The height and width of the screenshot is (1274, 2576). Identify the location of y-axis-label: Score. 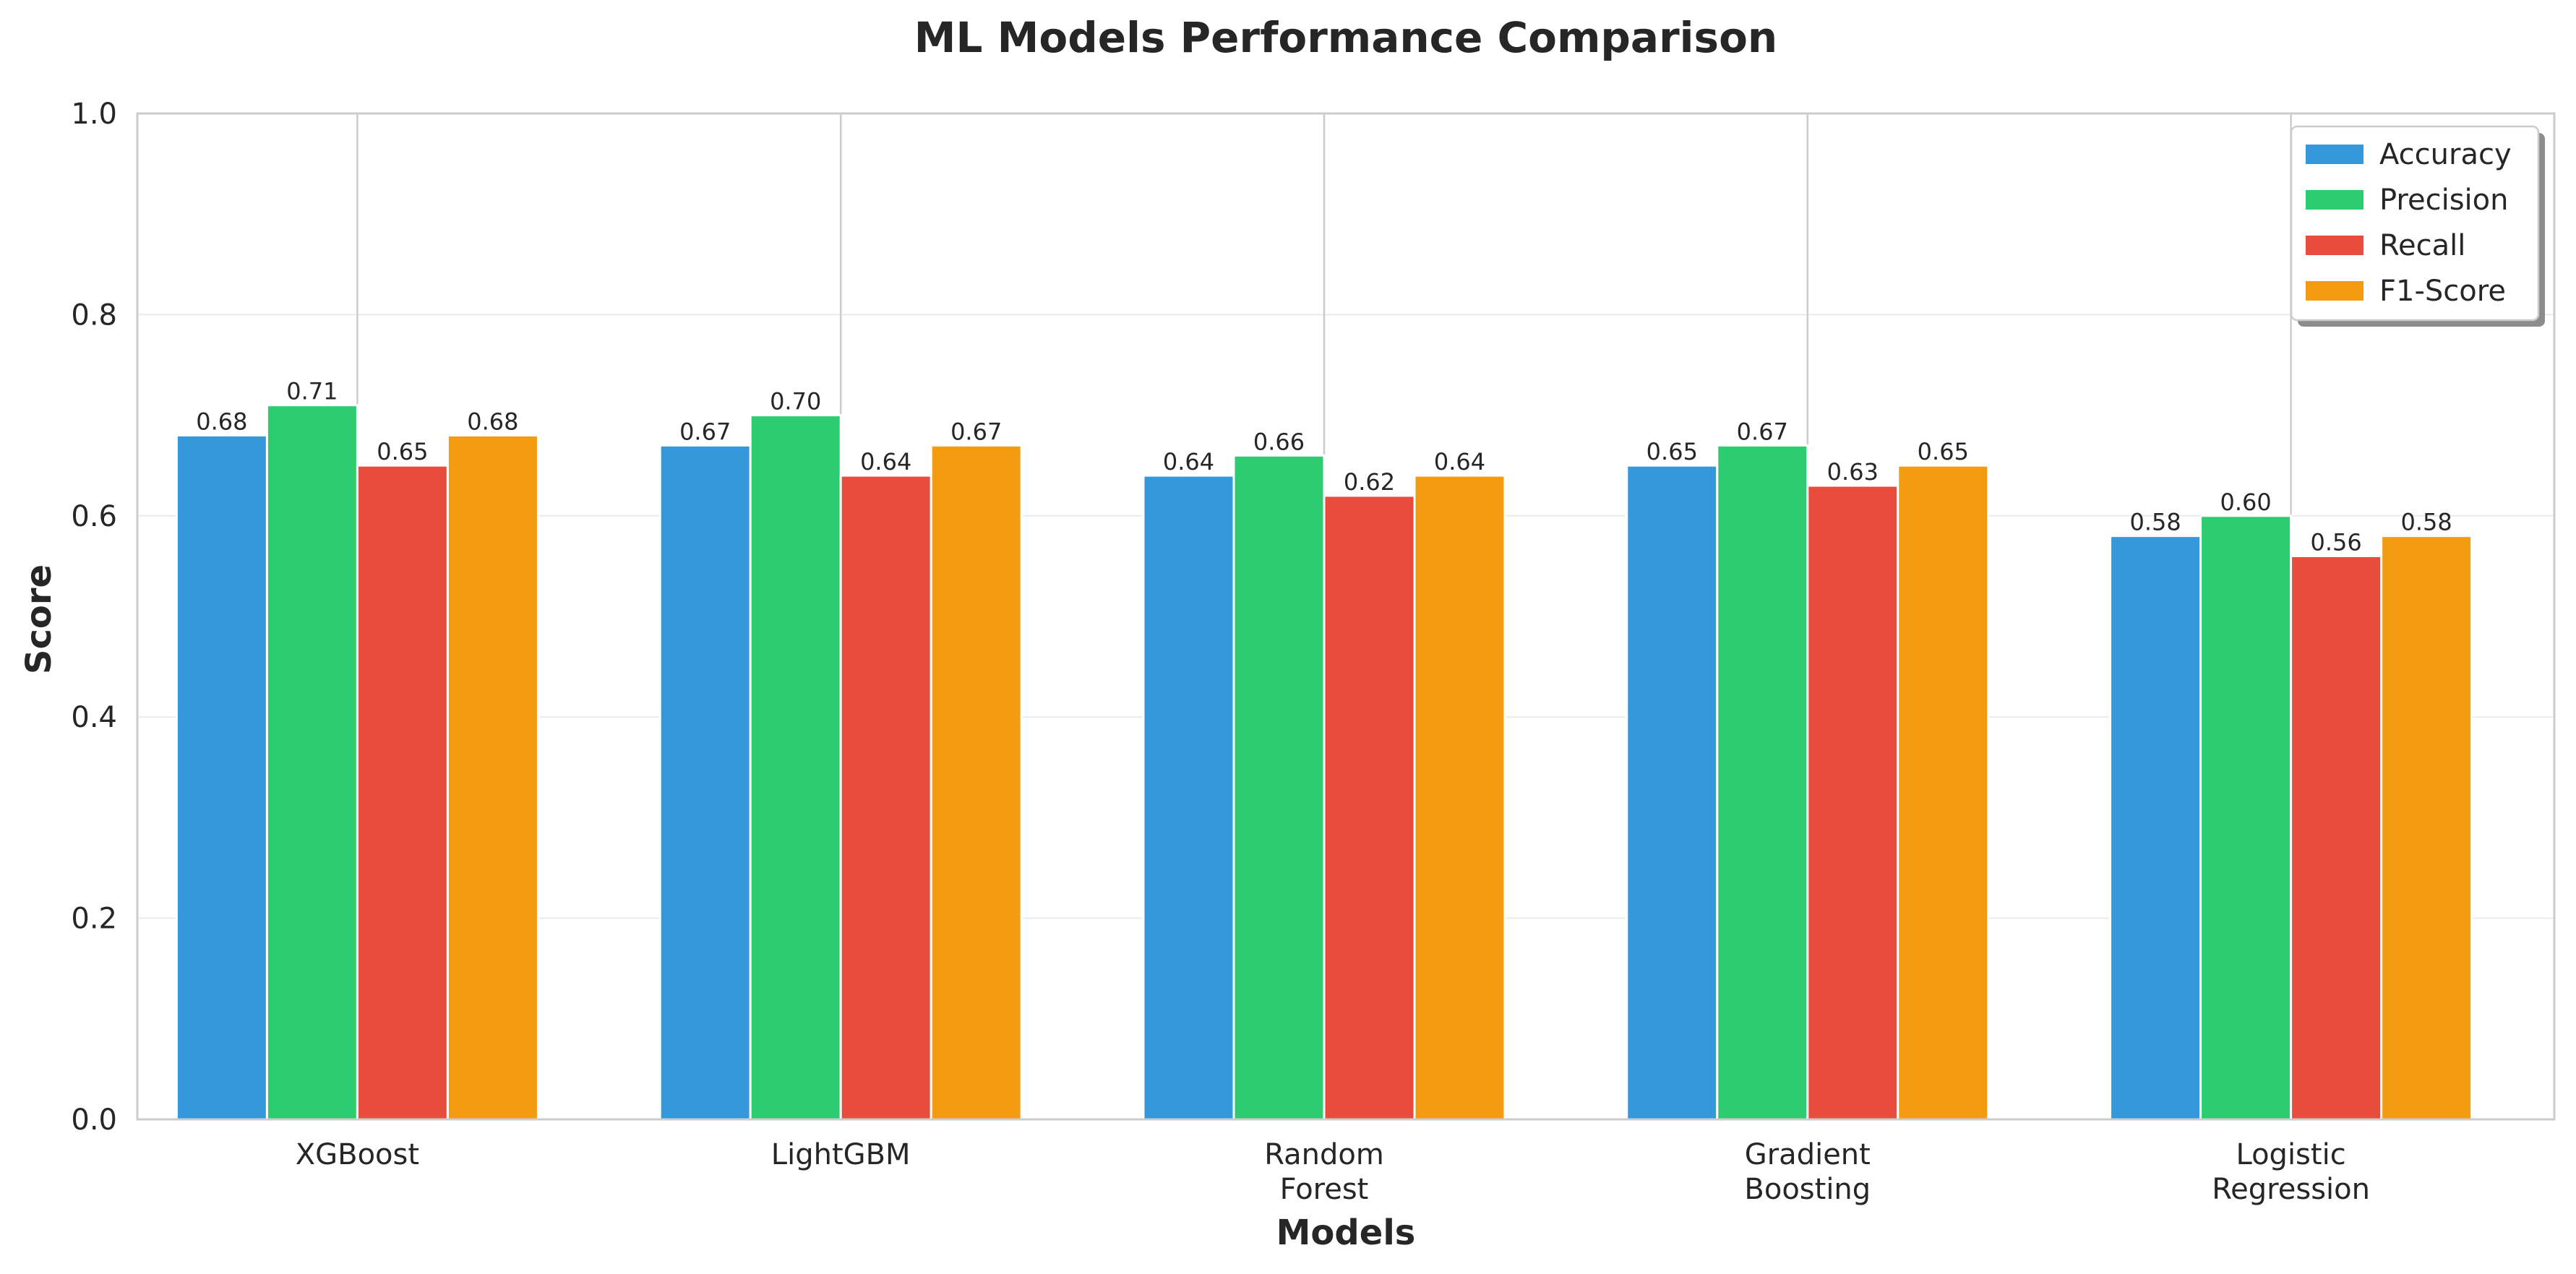
(39, 619).